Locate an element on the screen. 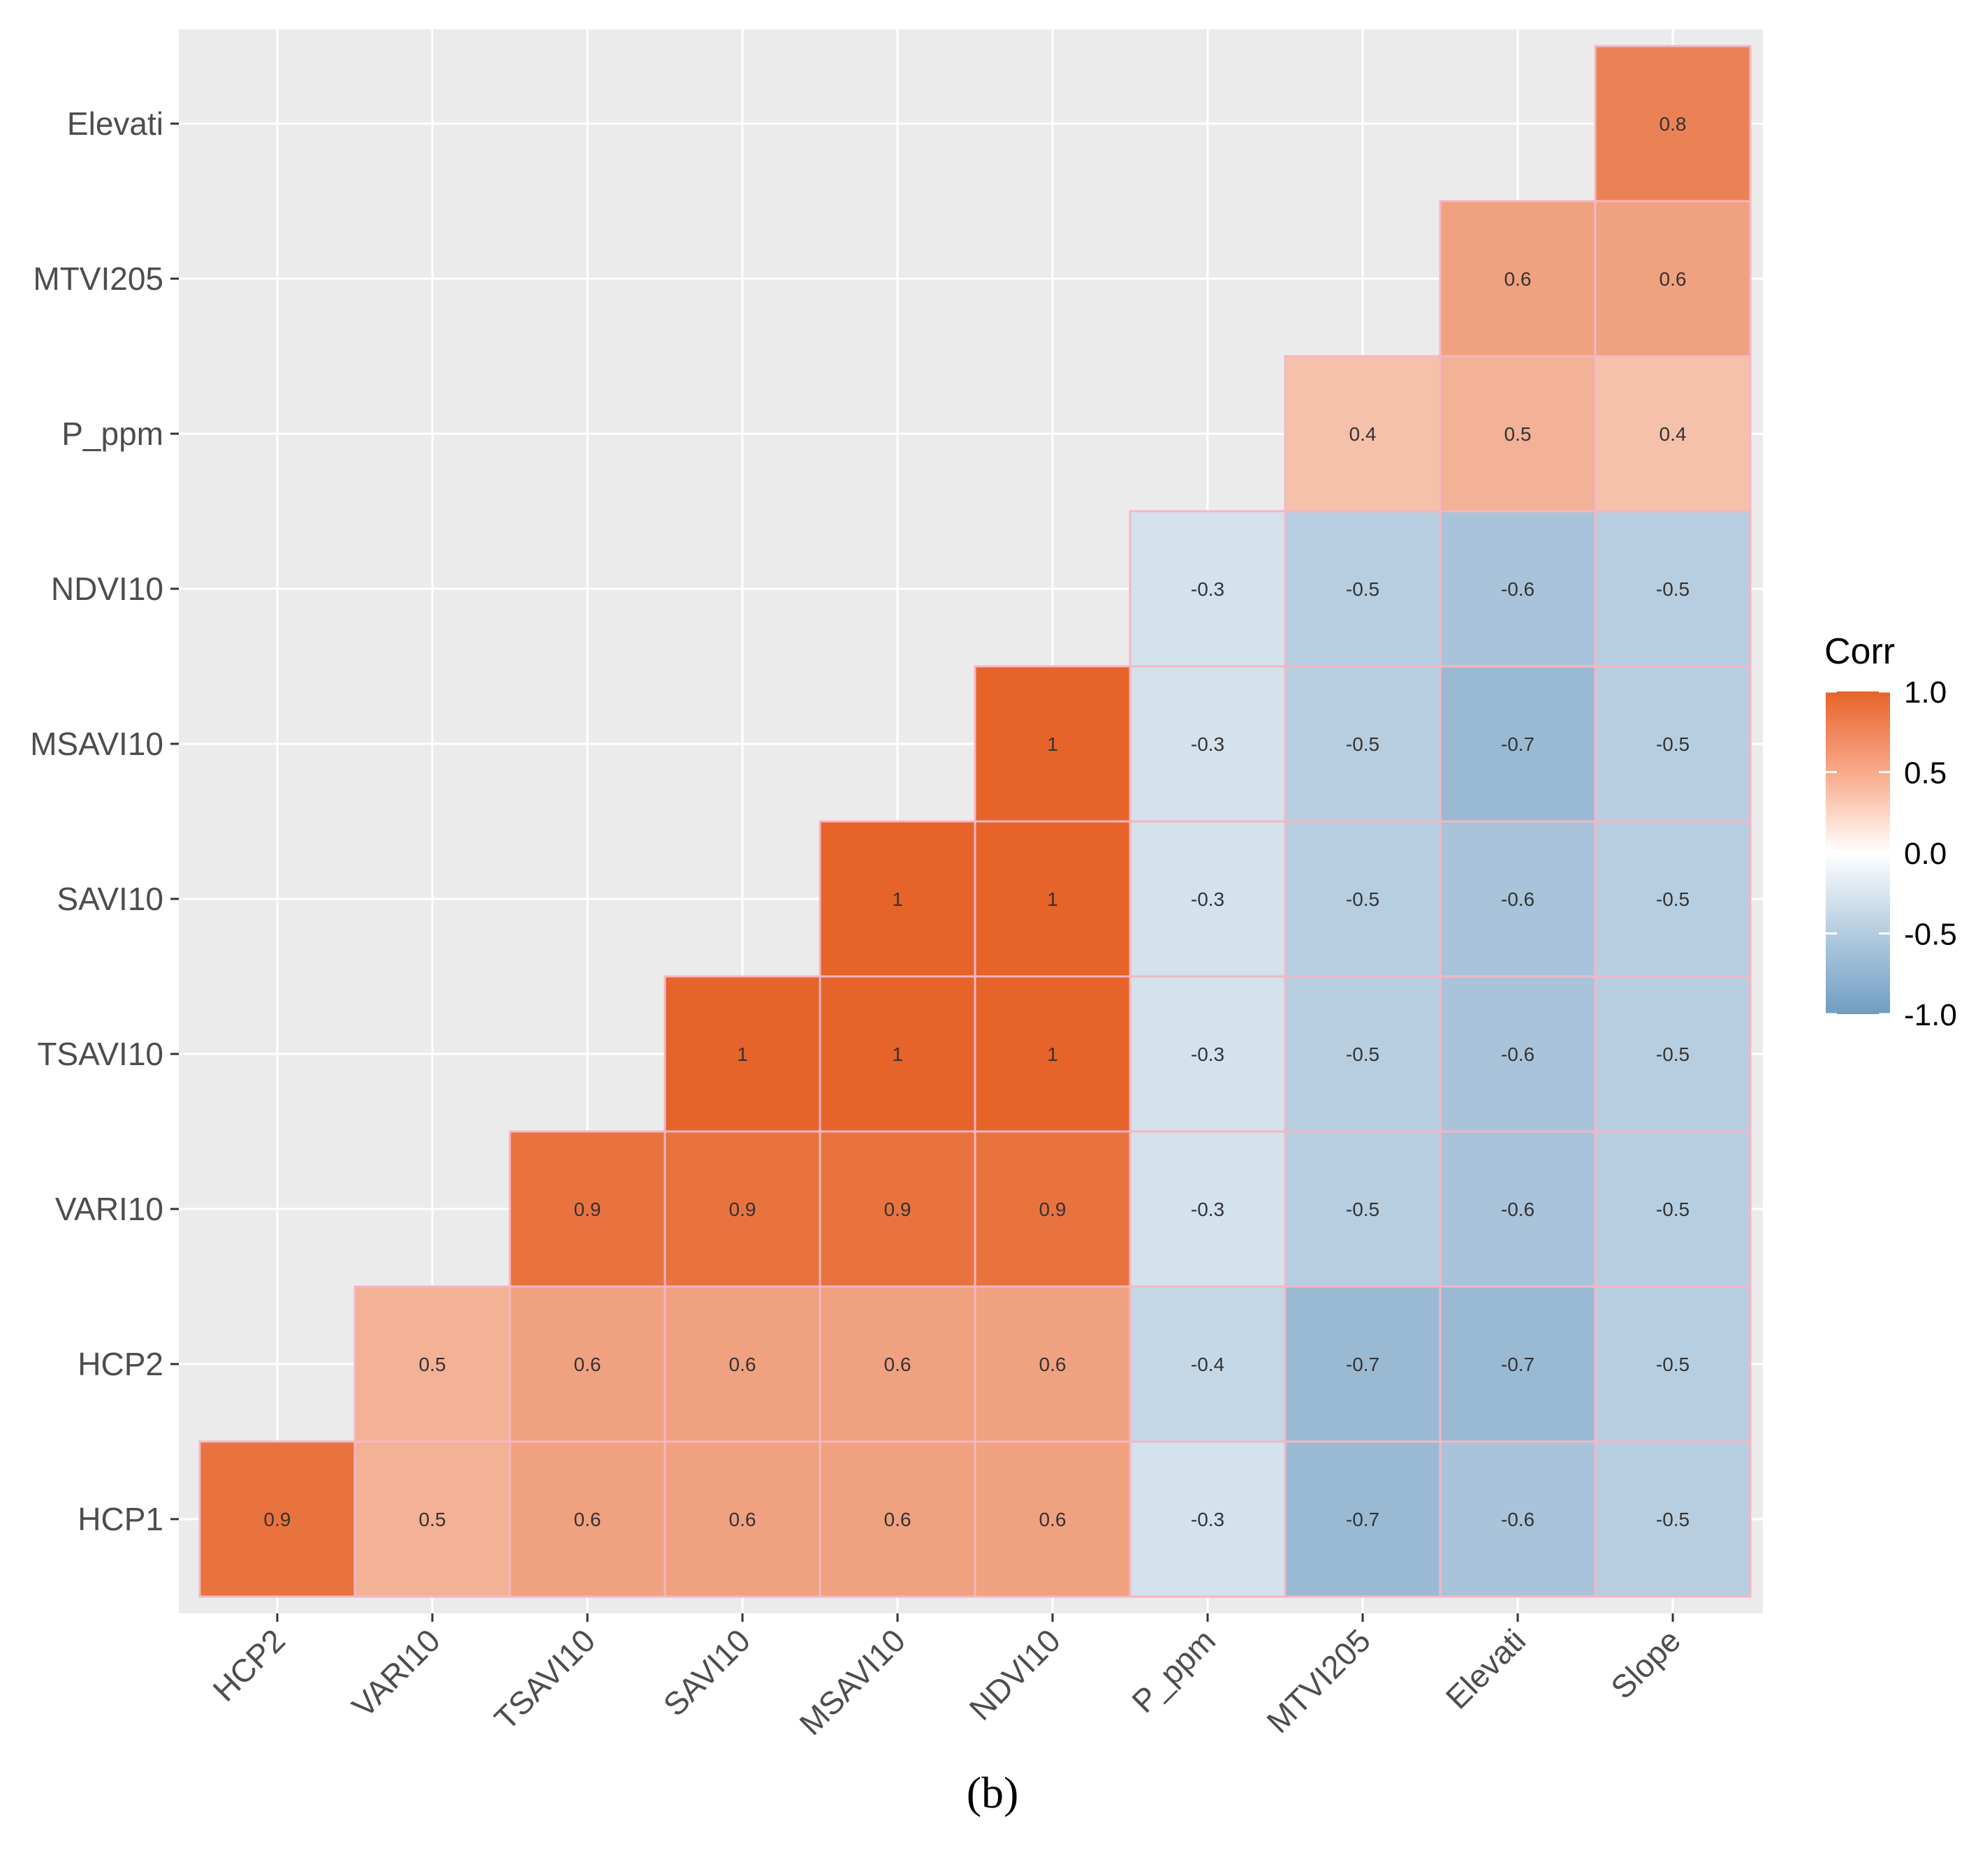 Image resolution: width=1985 pixels, height=1876 pixels. y-tick-label: MSAVI10 is located at coordinates (97, 744).